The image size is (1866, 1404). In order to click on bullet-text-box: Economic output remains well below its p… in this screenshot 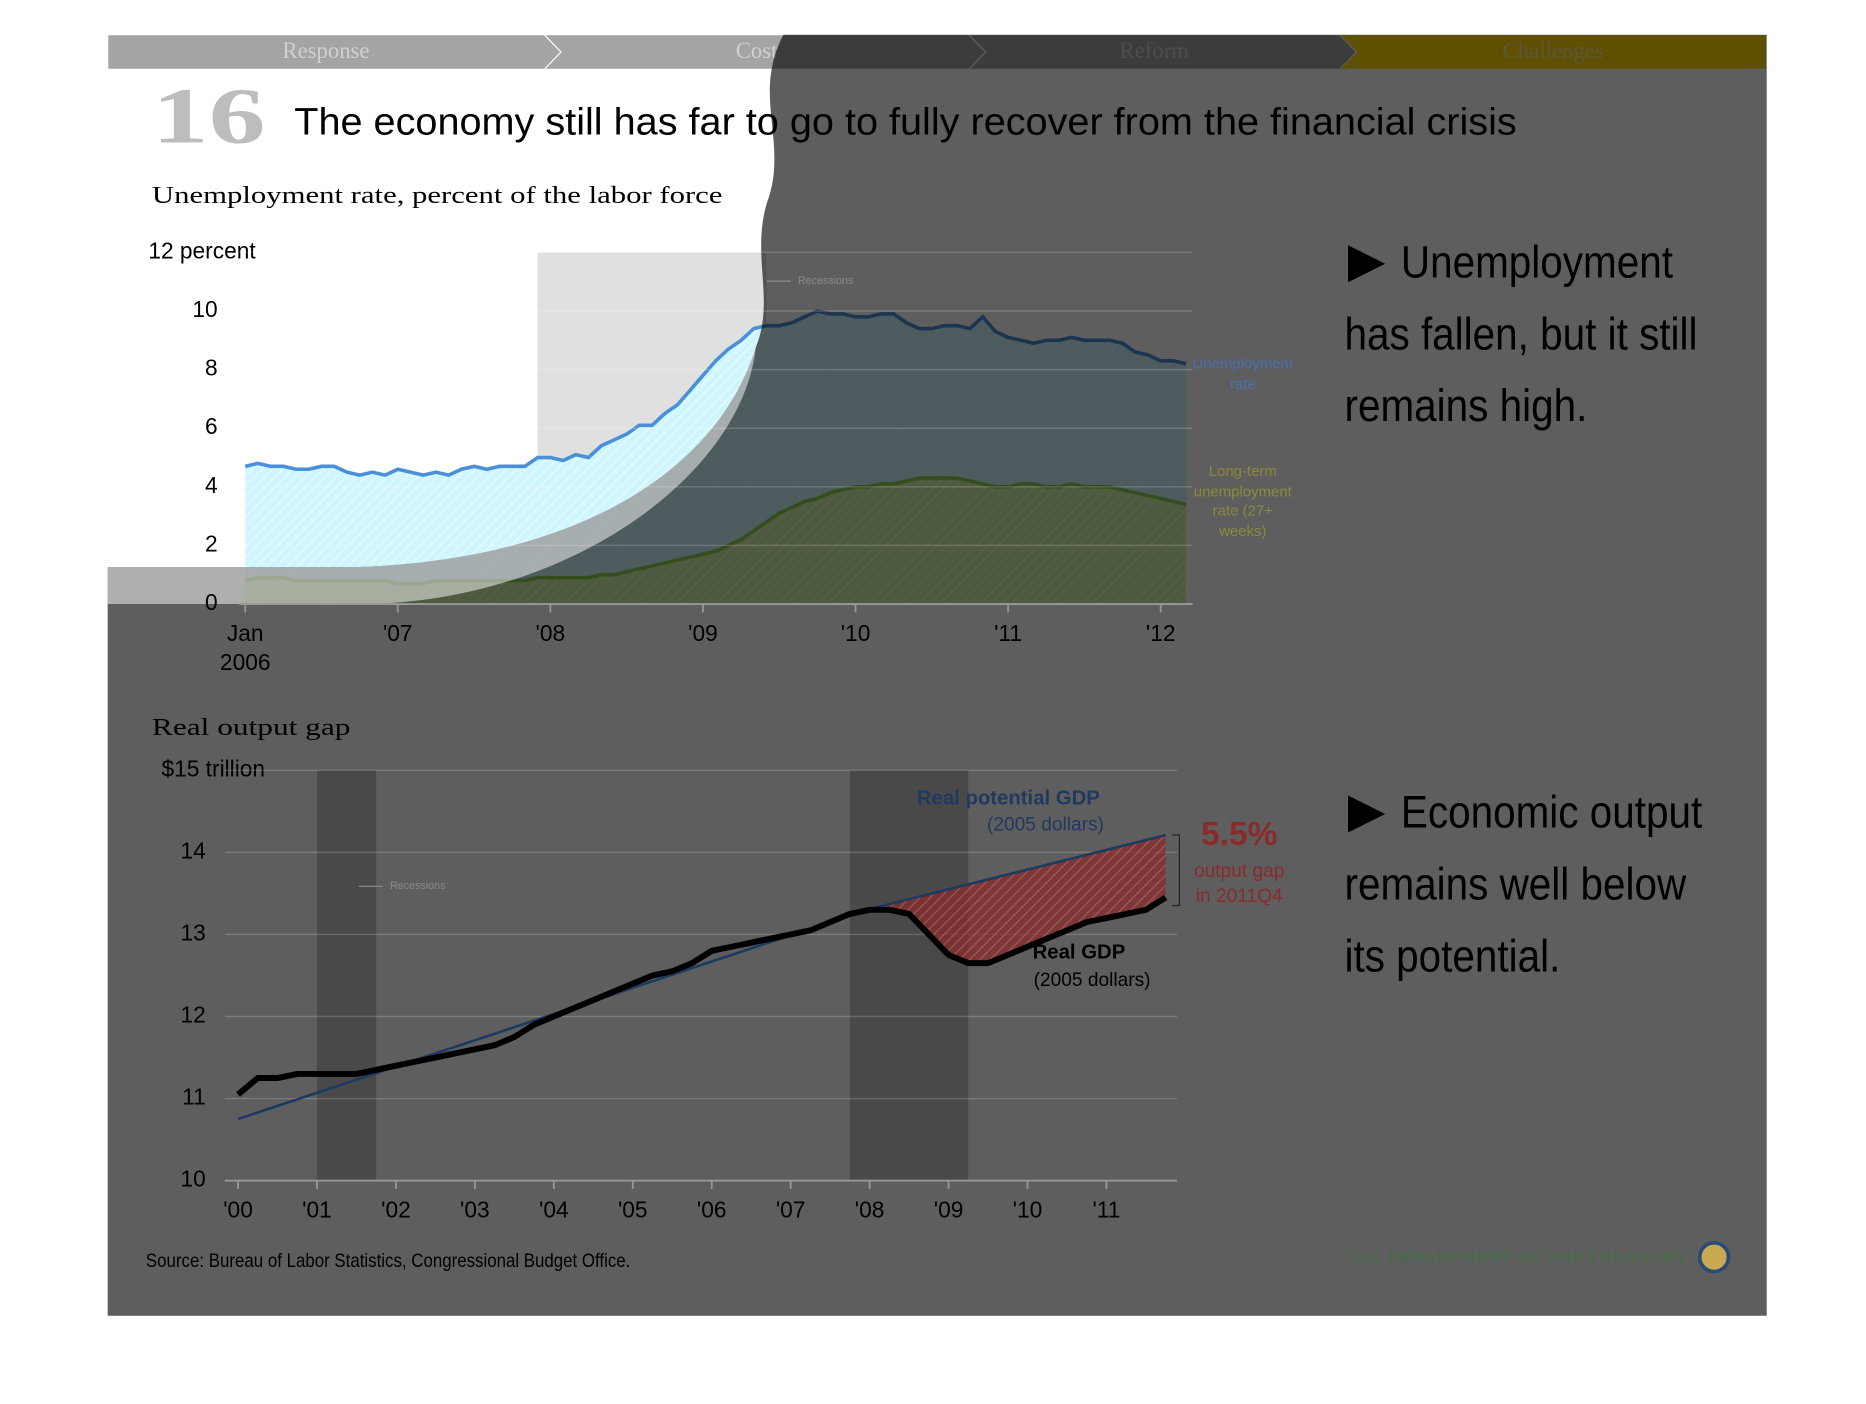, I will do `click(1523, 885)`.